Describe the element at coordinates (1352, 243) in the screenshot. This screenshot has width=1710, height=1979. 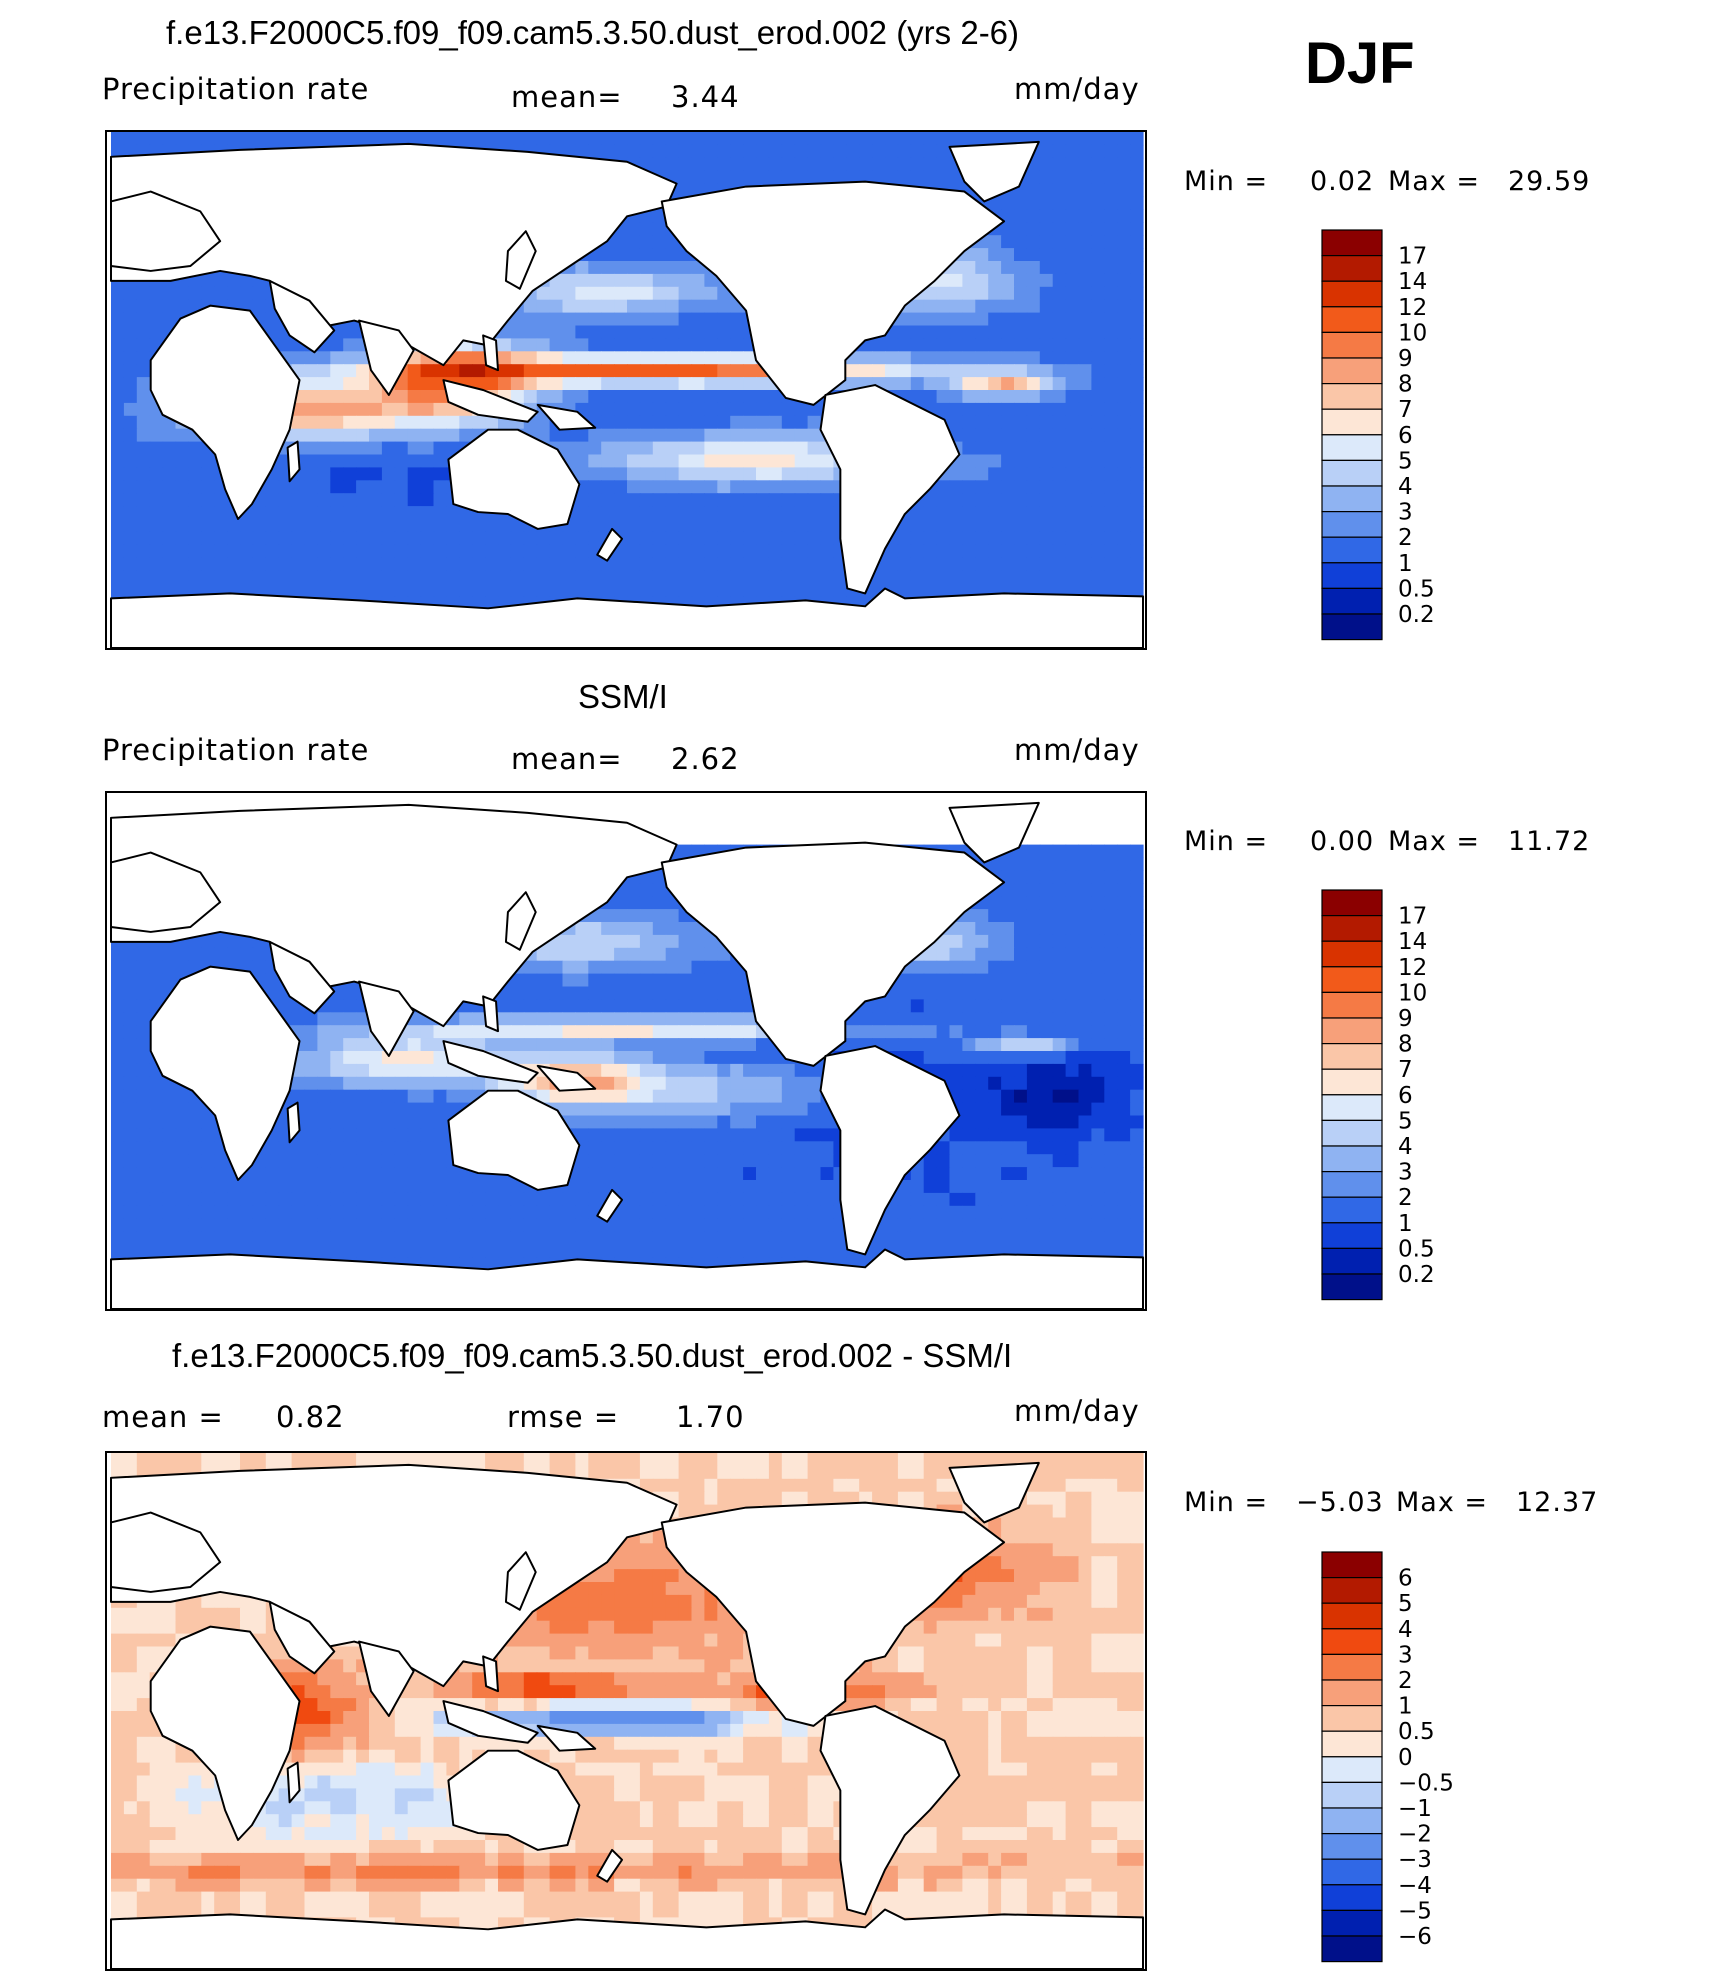
I see `colorbar-swatch` at that location.